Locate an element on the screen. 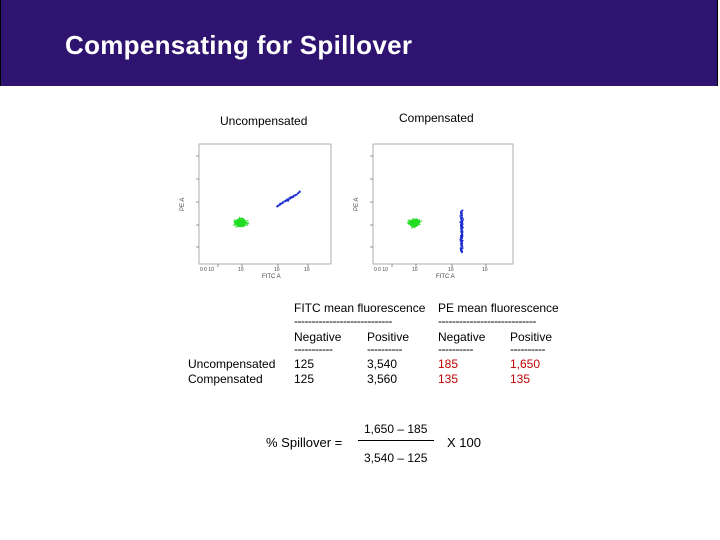 This screenshot has width=720, height=540. uncompensated-fitc-negative: 125 is located at coordinates (304, 364).